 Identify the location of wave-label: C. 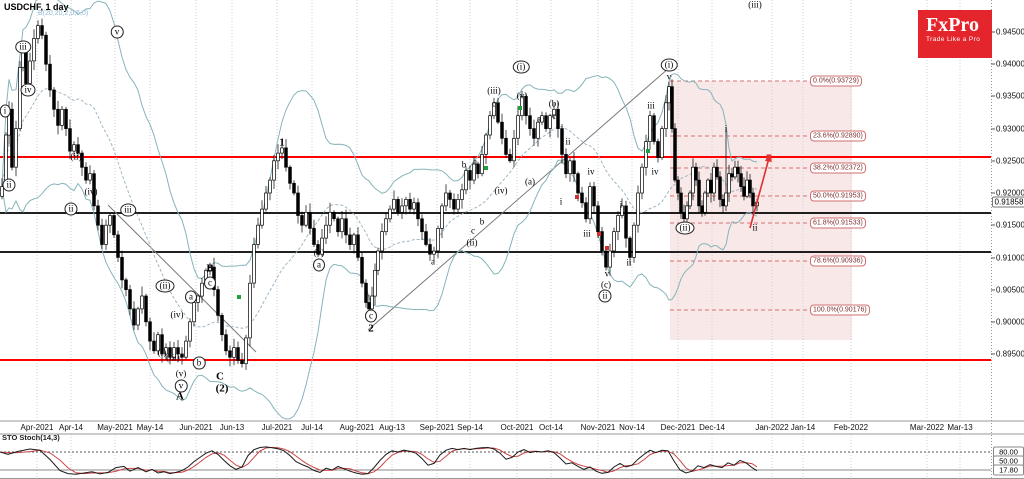
(220, 376).